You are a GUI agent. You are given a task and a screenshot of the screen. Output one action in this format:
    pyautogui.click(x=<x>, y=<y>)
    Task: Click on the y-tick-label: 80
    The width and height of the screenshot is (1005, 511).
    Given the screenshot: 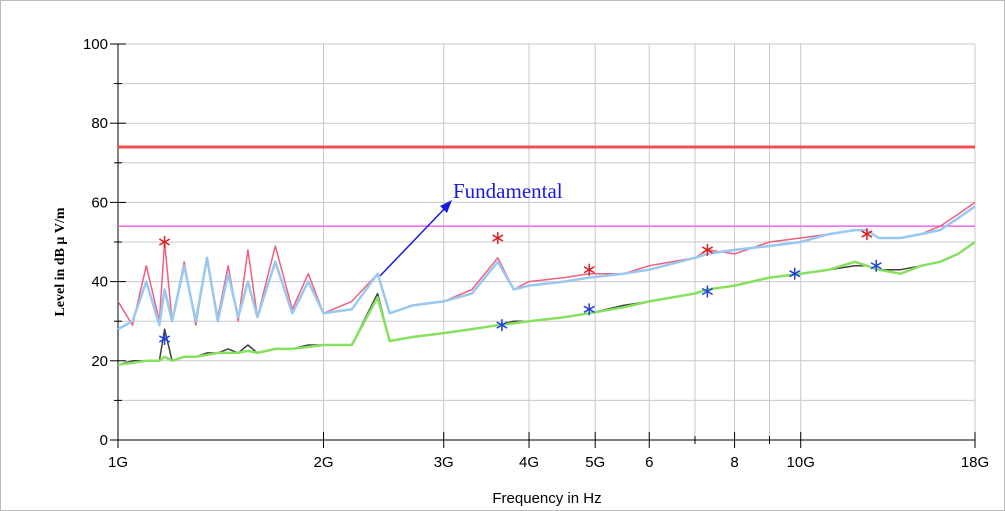 What is the action you would take?
    pyautogui.click(x=99, y=123)
    